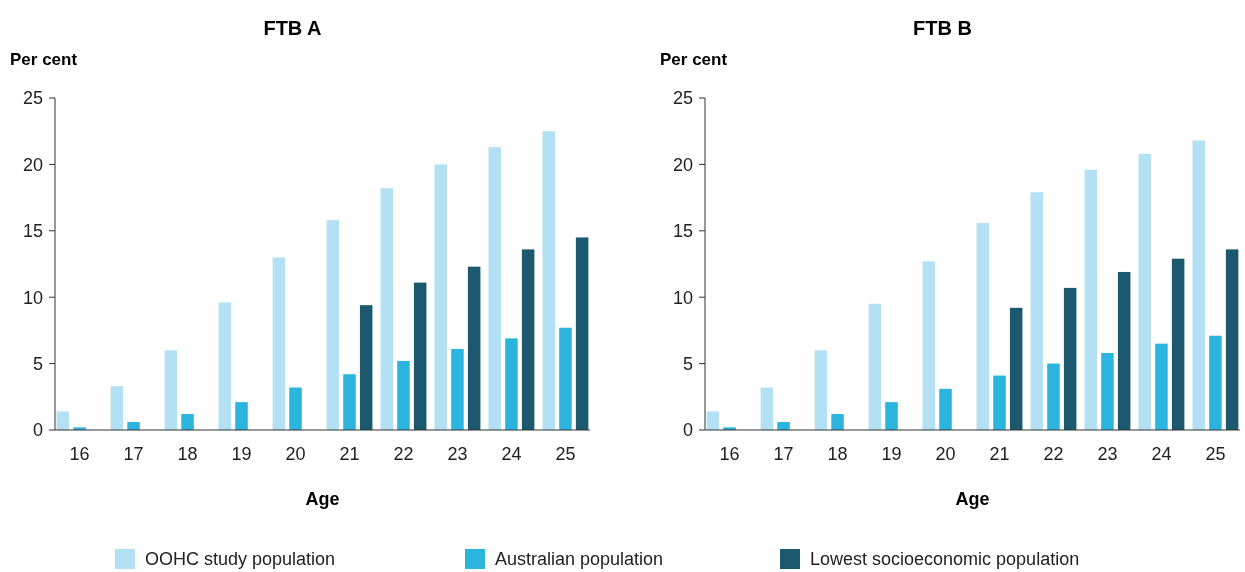 Image resolution: width=1245 pixels, height=572 pixels. Describe the element at coordinates (945, 559) in the screenshot. I see `legend-label: Lowest socioeconomic population` at that location.